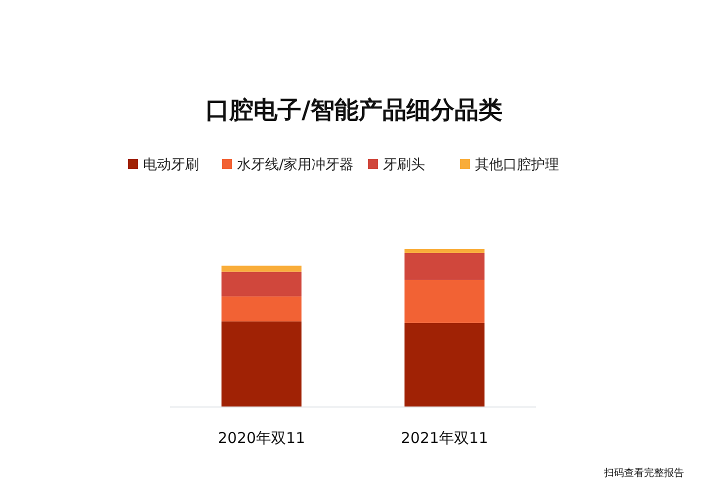  I want to click on legend-label: 牙刷头, so click(404, 165).